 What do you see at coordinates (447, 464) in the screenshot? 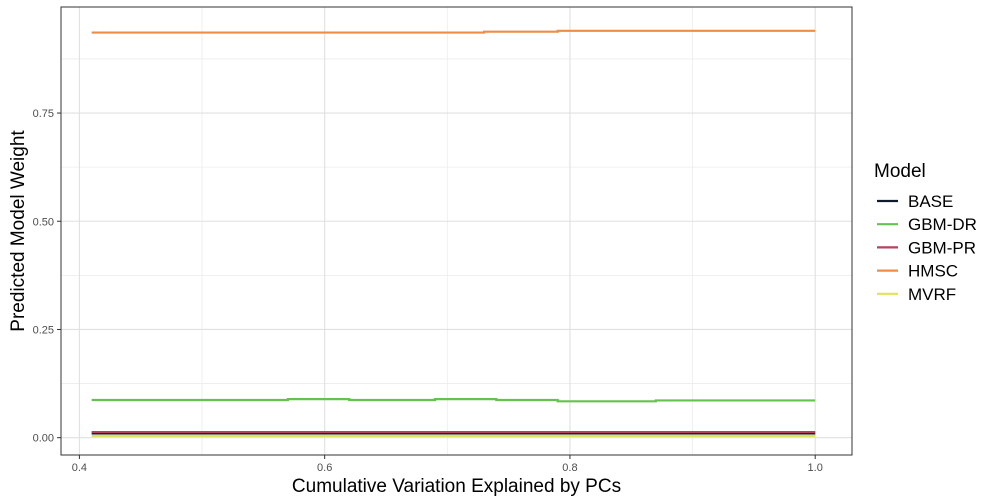
I see `x-axis-ticks: 0.4 0.6 0.8 1.0` at bounding box center [447, 464].